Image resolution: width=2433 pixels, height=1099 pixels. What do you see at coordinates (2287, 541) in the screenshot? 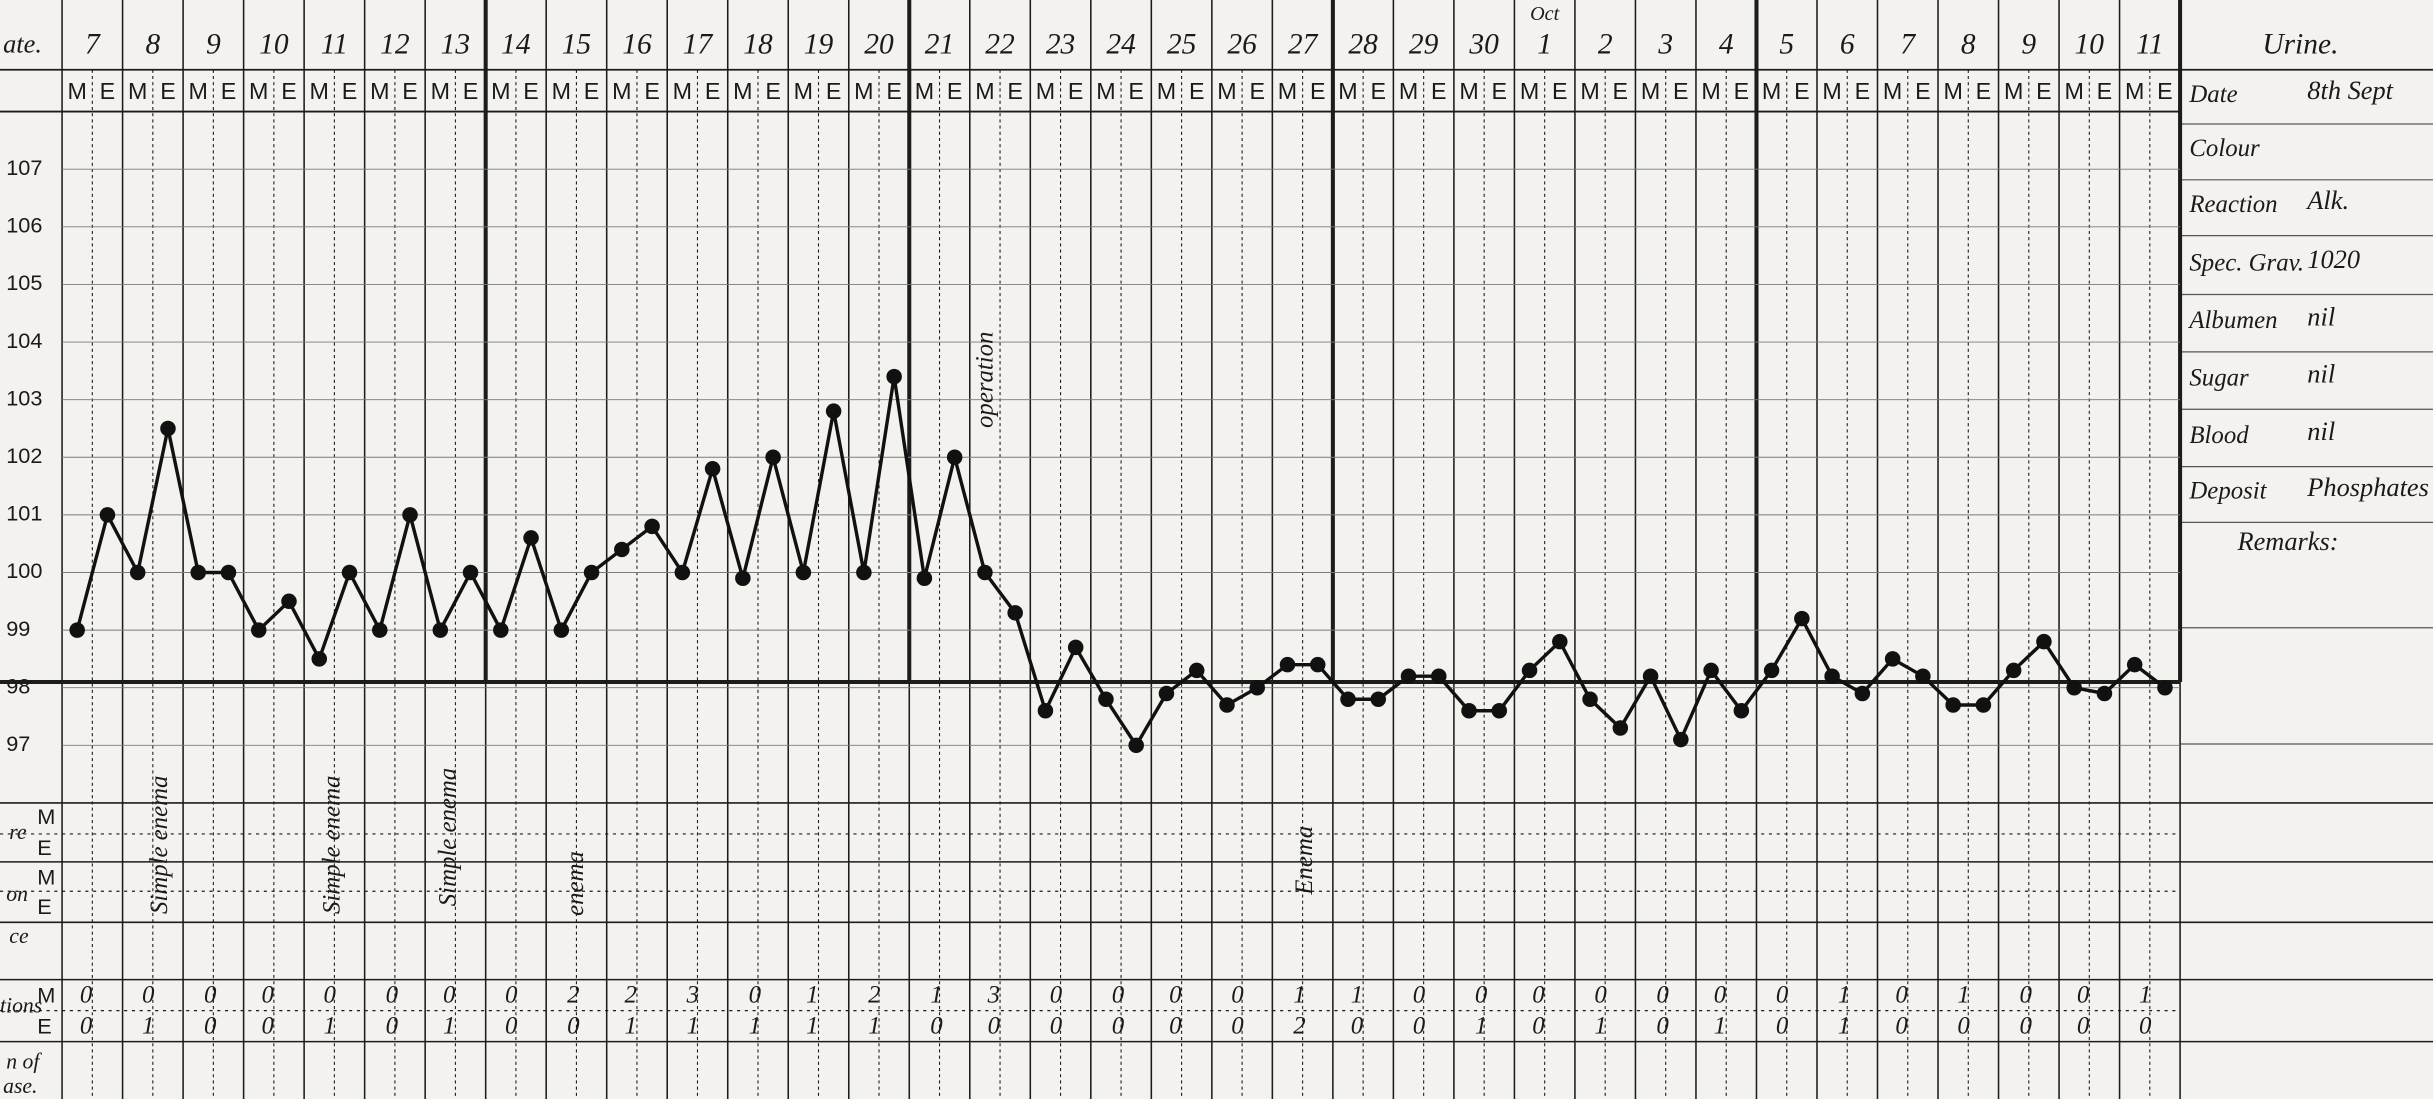
I see `remarks-label: Remarks:` at bounding box center [2287, 541].